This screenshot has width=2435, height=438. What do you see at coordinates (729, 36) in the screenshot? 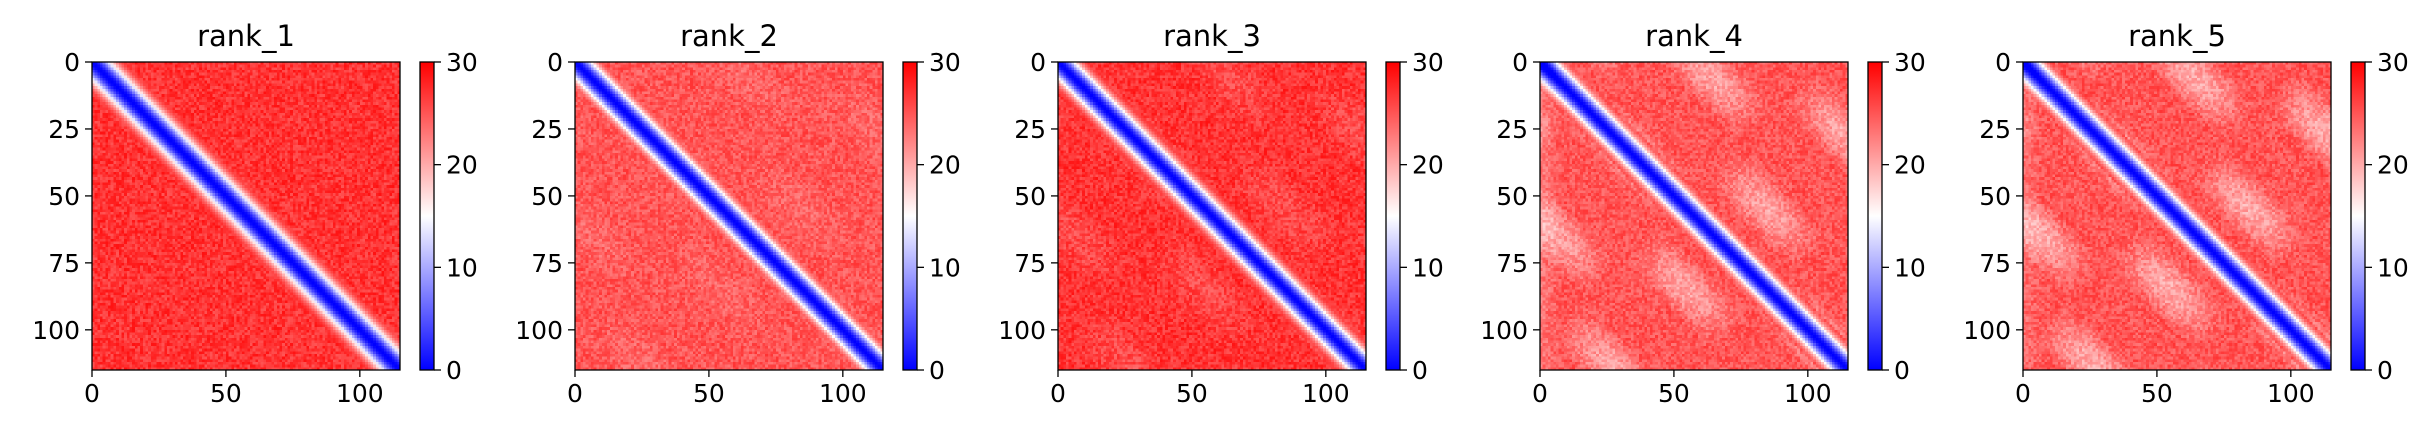
I see `panel-title: rank_2` at bounding box center [729, 36].